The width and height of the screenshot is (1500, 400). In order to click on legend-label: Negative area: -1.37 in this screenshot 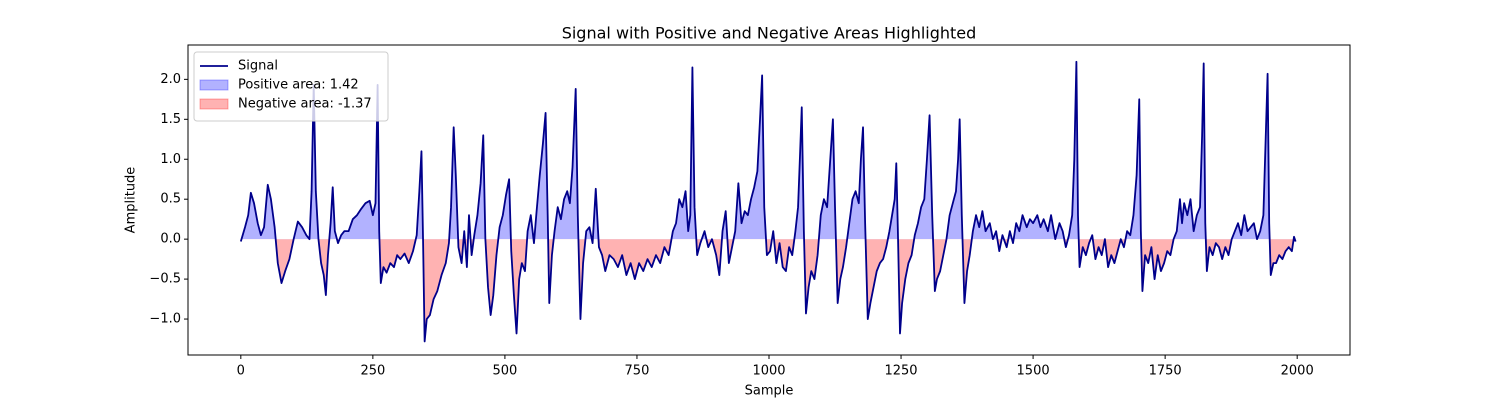, I will do `click(305, 104)`.